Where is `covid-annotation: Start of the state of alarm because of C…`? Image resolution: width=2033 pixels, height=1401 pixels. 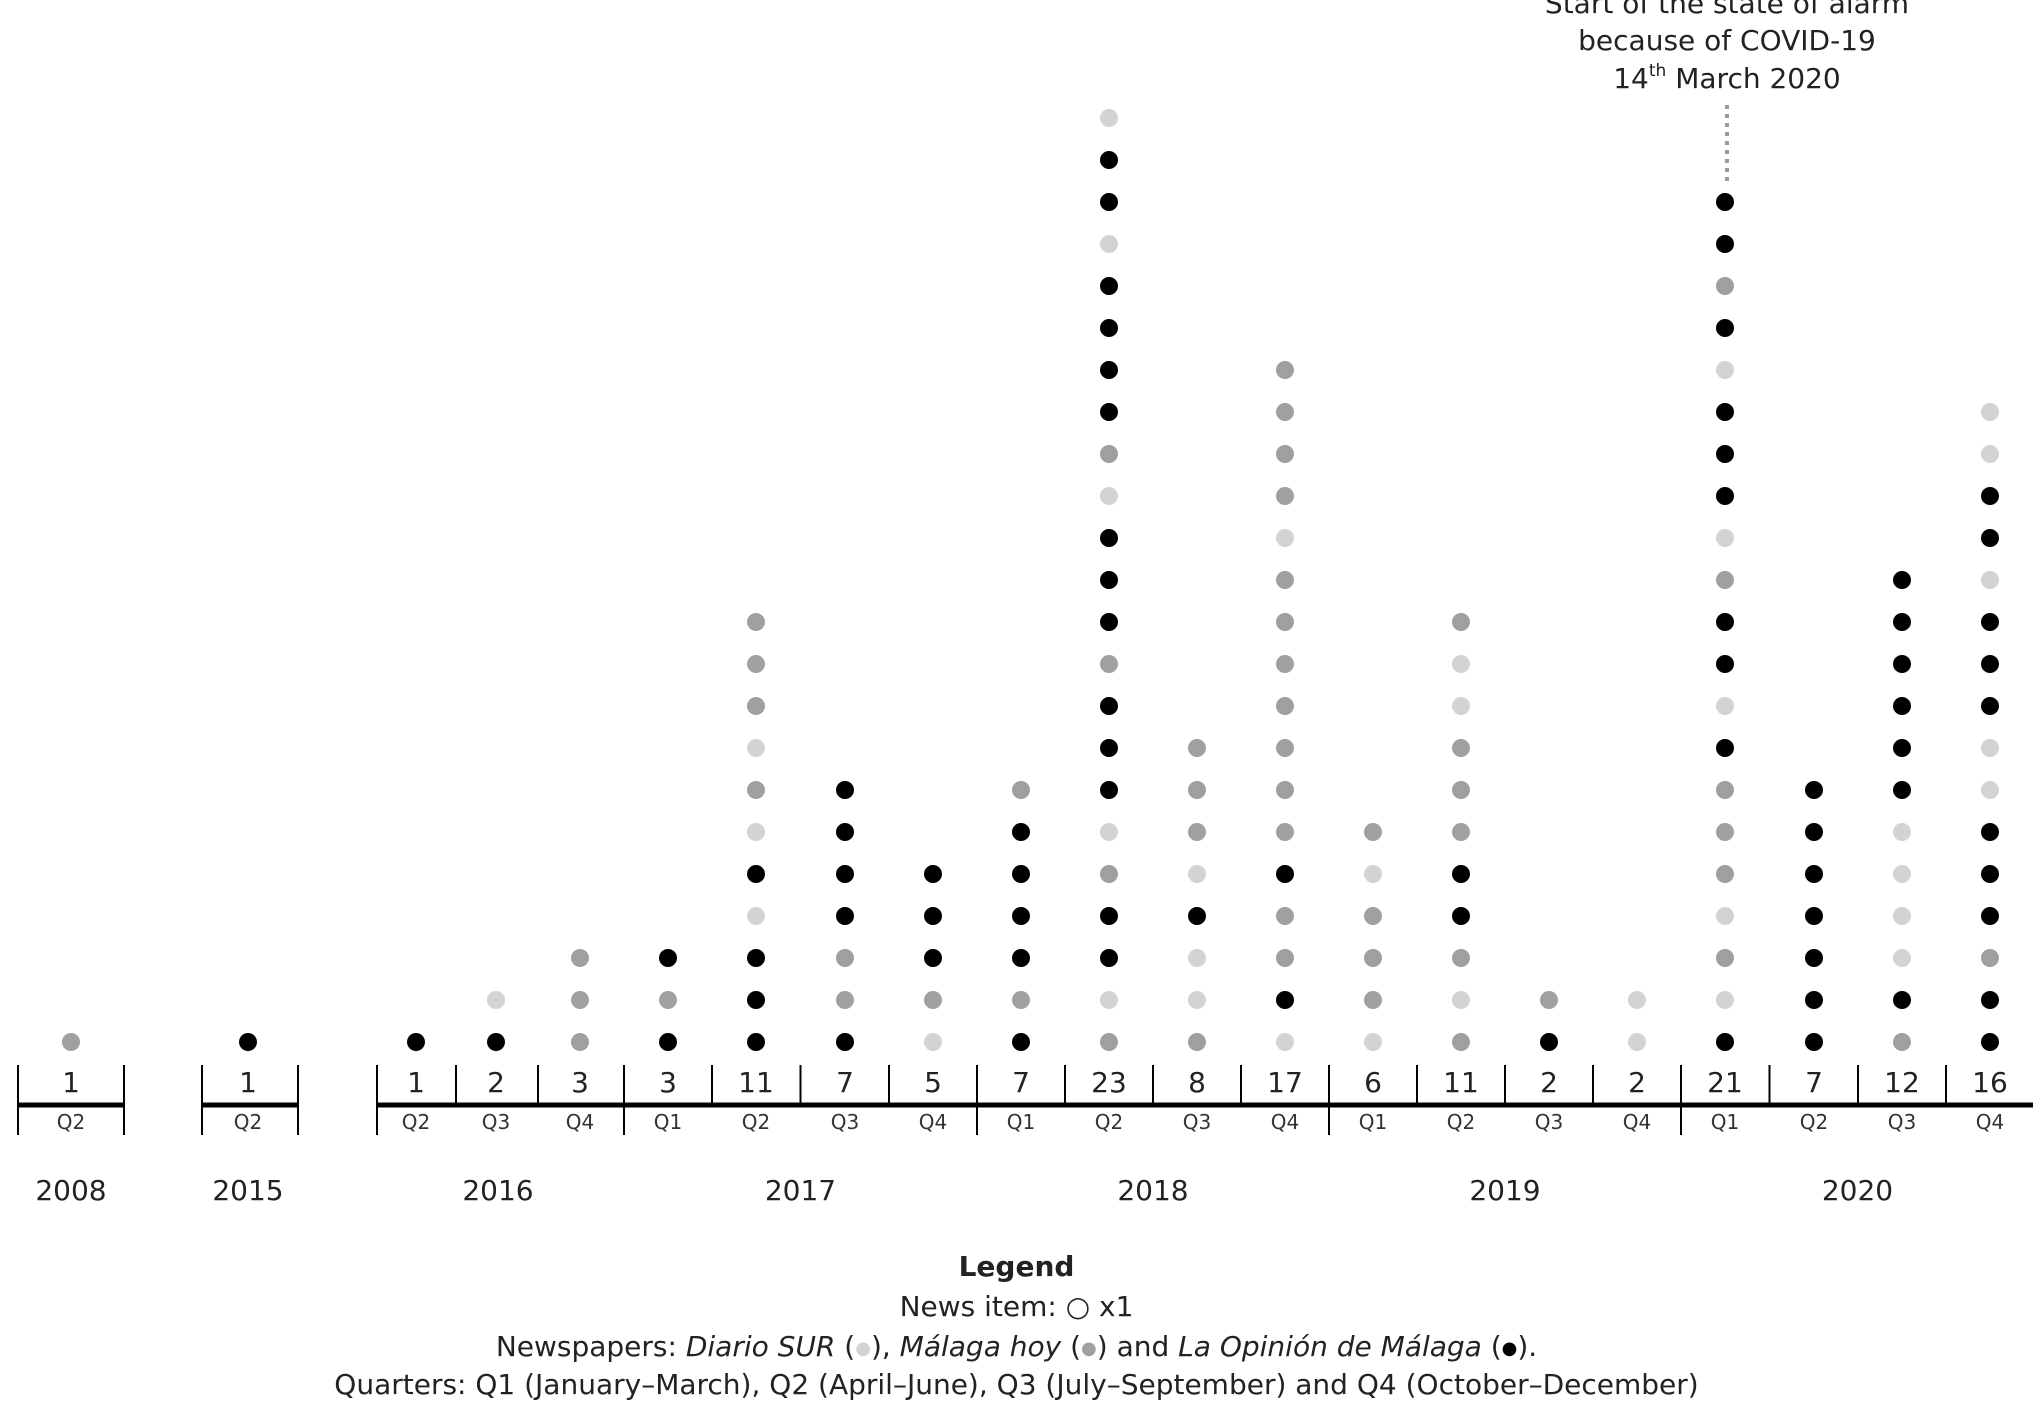 covid-annotation: Start of the state of alarm because of C… is located at coordinates (1727, 92).